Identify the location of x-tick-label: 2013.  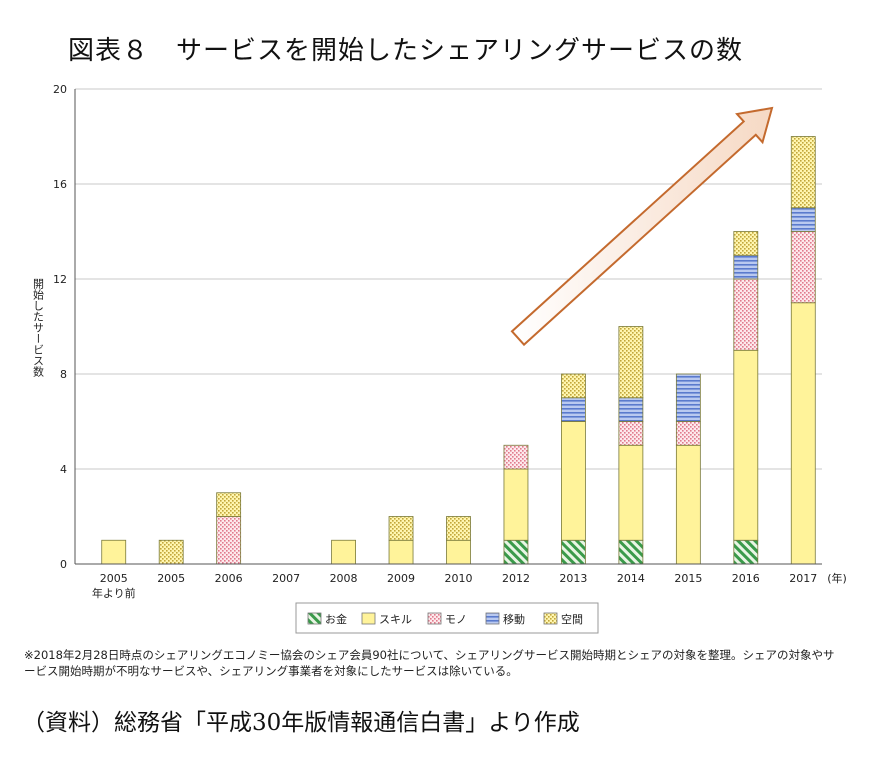
(573, 578).